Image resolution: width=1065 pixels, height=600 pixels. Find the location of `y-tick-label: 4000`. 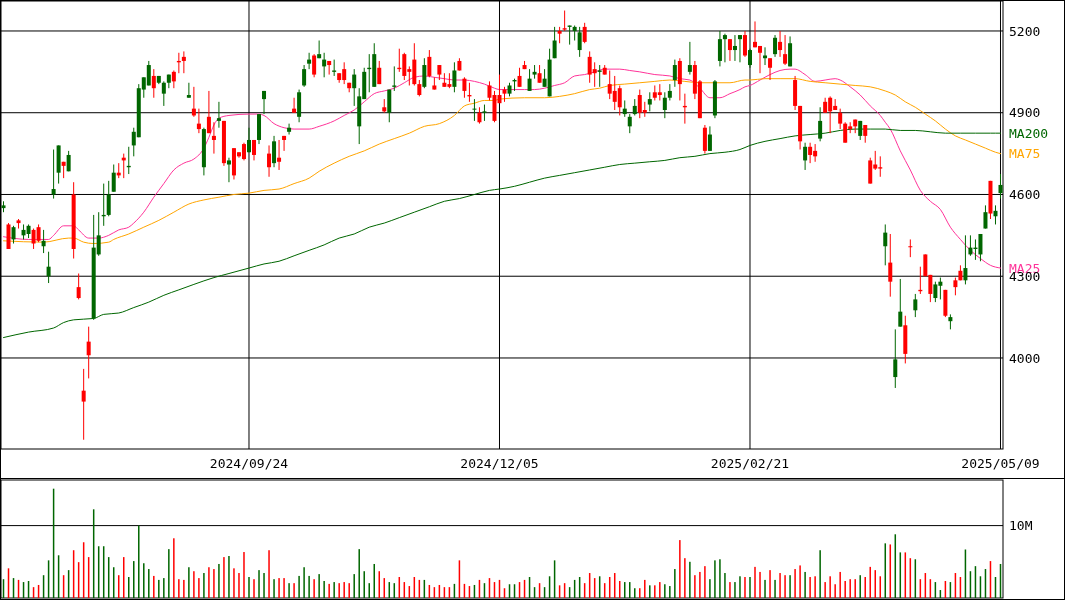

y-tick-label: 4000 is located at coordinates (1025, 358).